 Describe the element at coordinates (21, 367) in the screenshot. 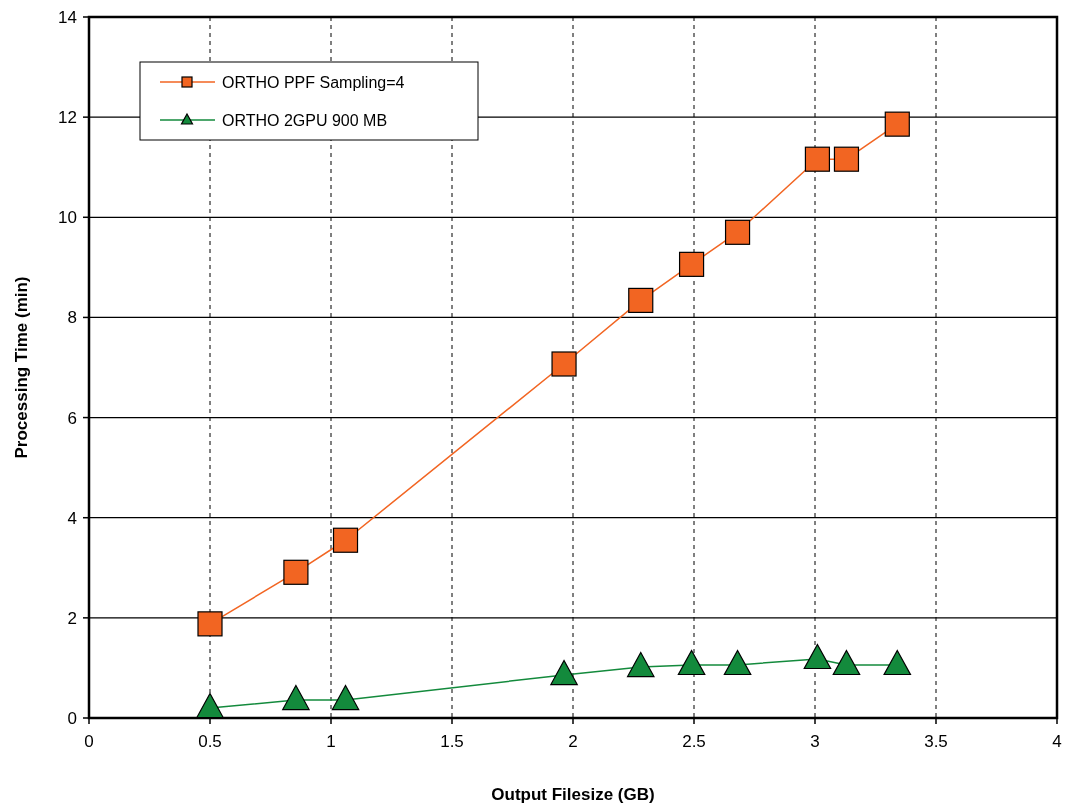

I see `y-axis-title: Processing Time (min)` at that location.